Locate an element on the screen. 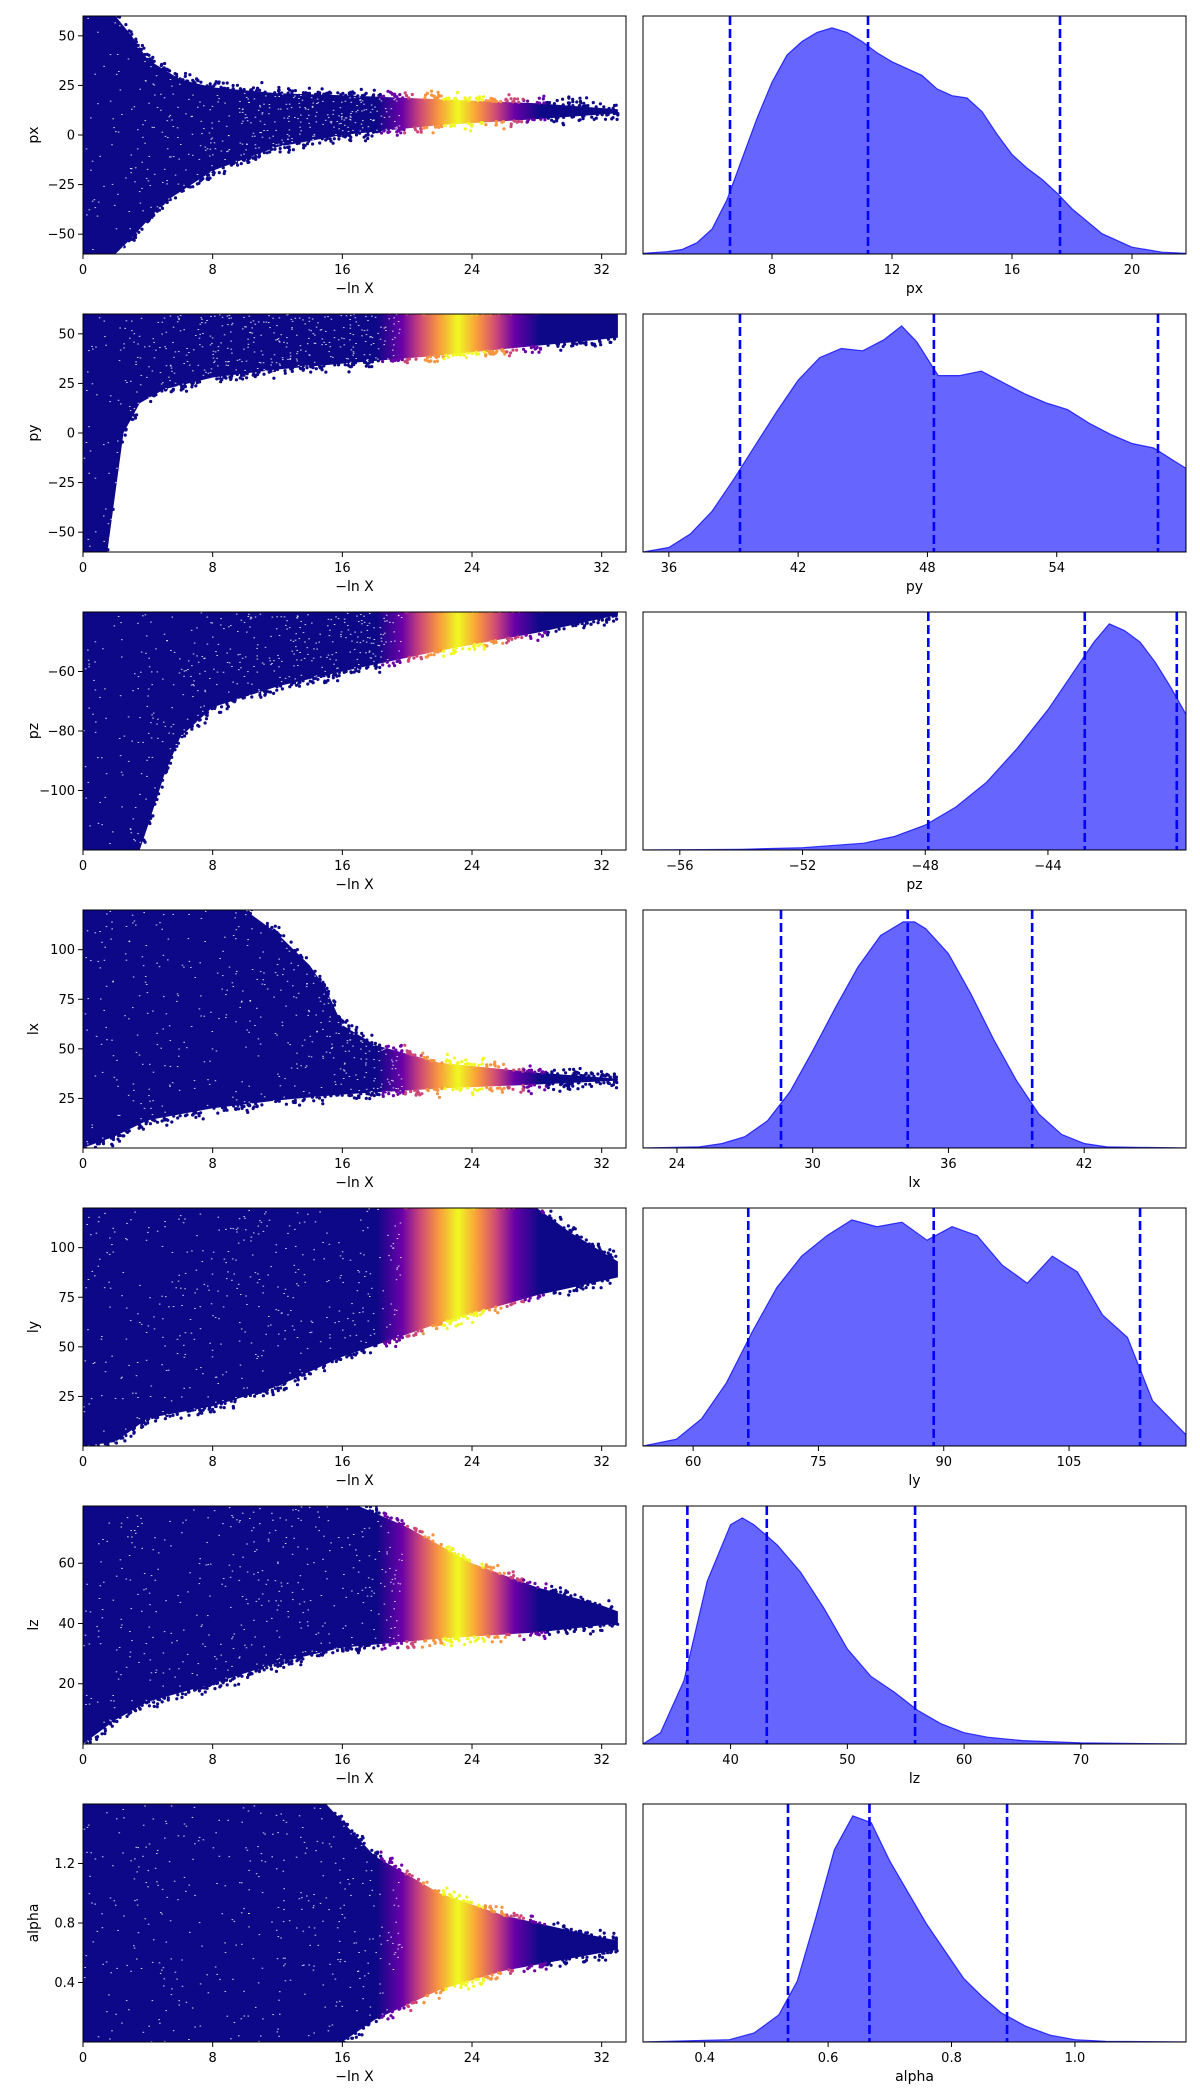 The height and width of the screenshot is (2100, 1200). y-tick-label: 0 is located at coordinates (71, 434).